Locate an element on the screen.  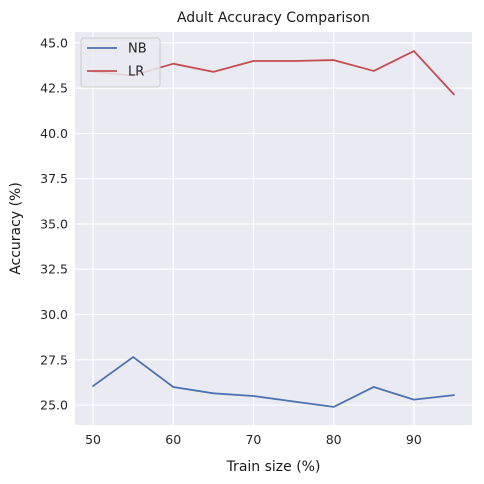
x-tick-label: 80 is located at coordinates (334, 439).